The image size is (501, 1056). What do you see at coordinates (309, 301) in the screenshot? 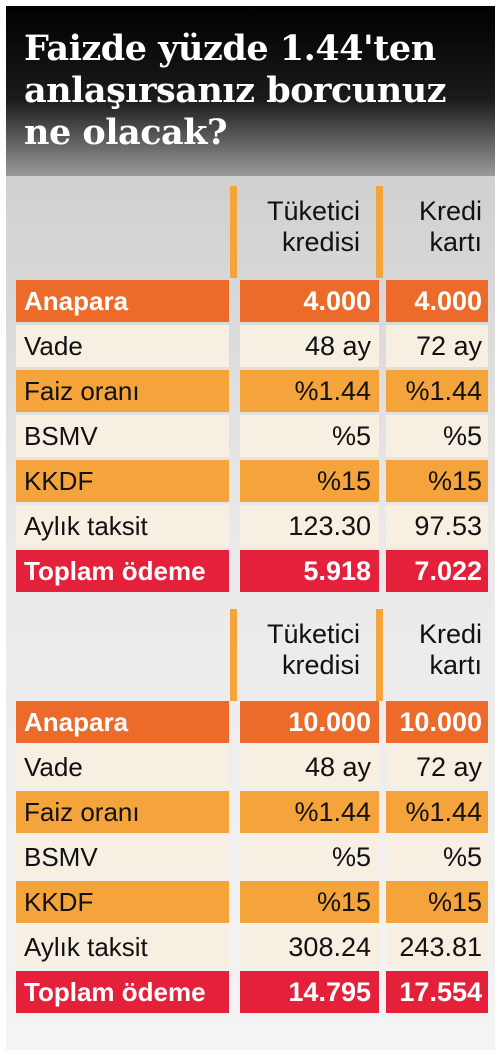
I see `consumer-loan-value: 4.000` at bounding box center [309, 301].